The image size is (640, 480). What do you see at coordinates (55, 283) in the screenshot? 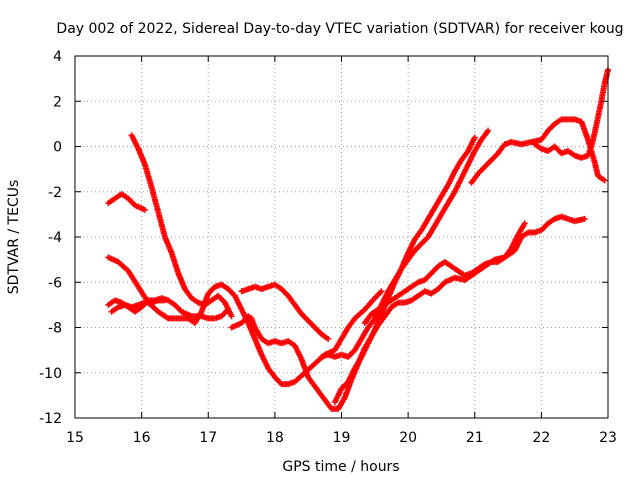
I see `y-tick-label: -6` at bounding box center [55, 283].